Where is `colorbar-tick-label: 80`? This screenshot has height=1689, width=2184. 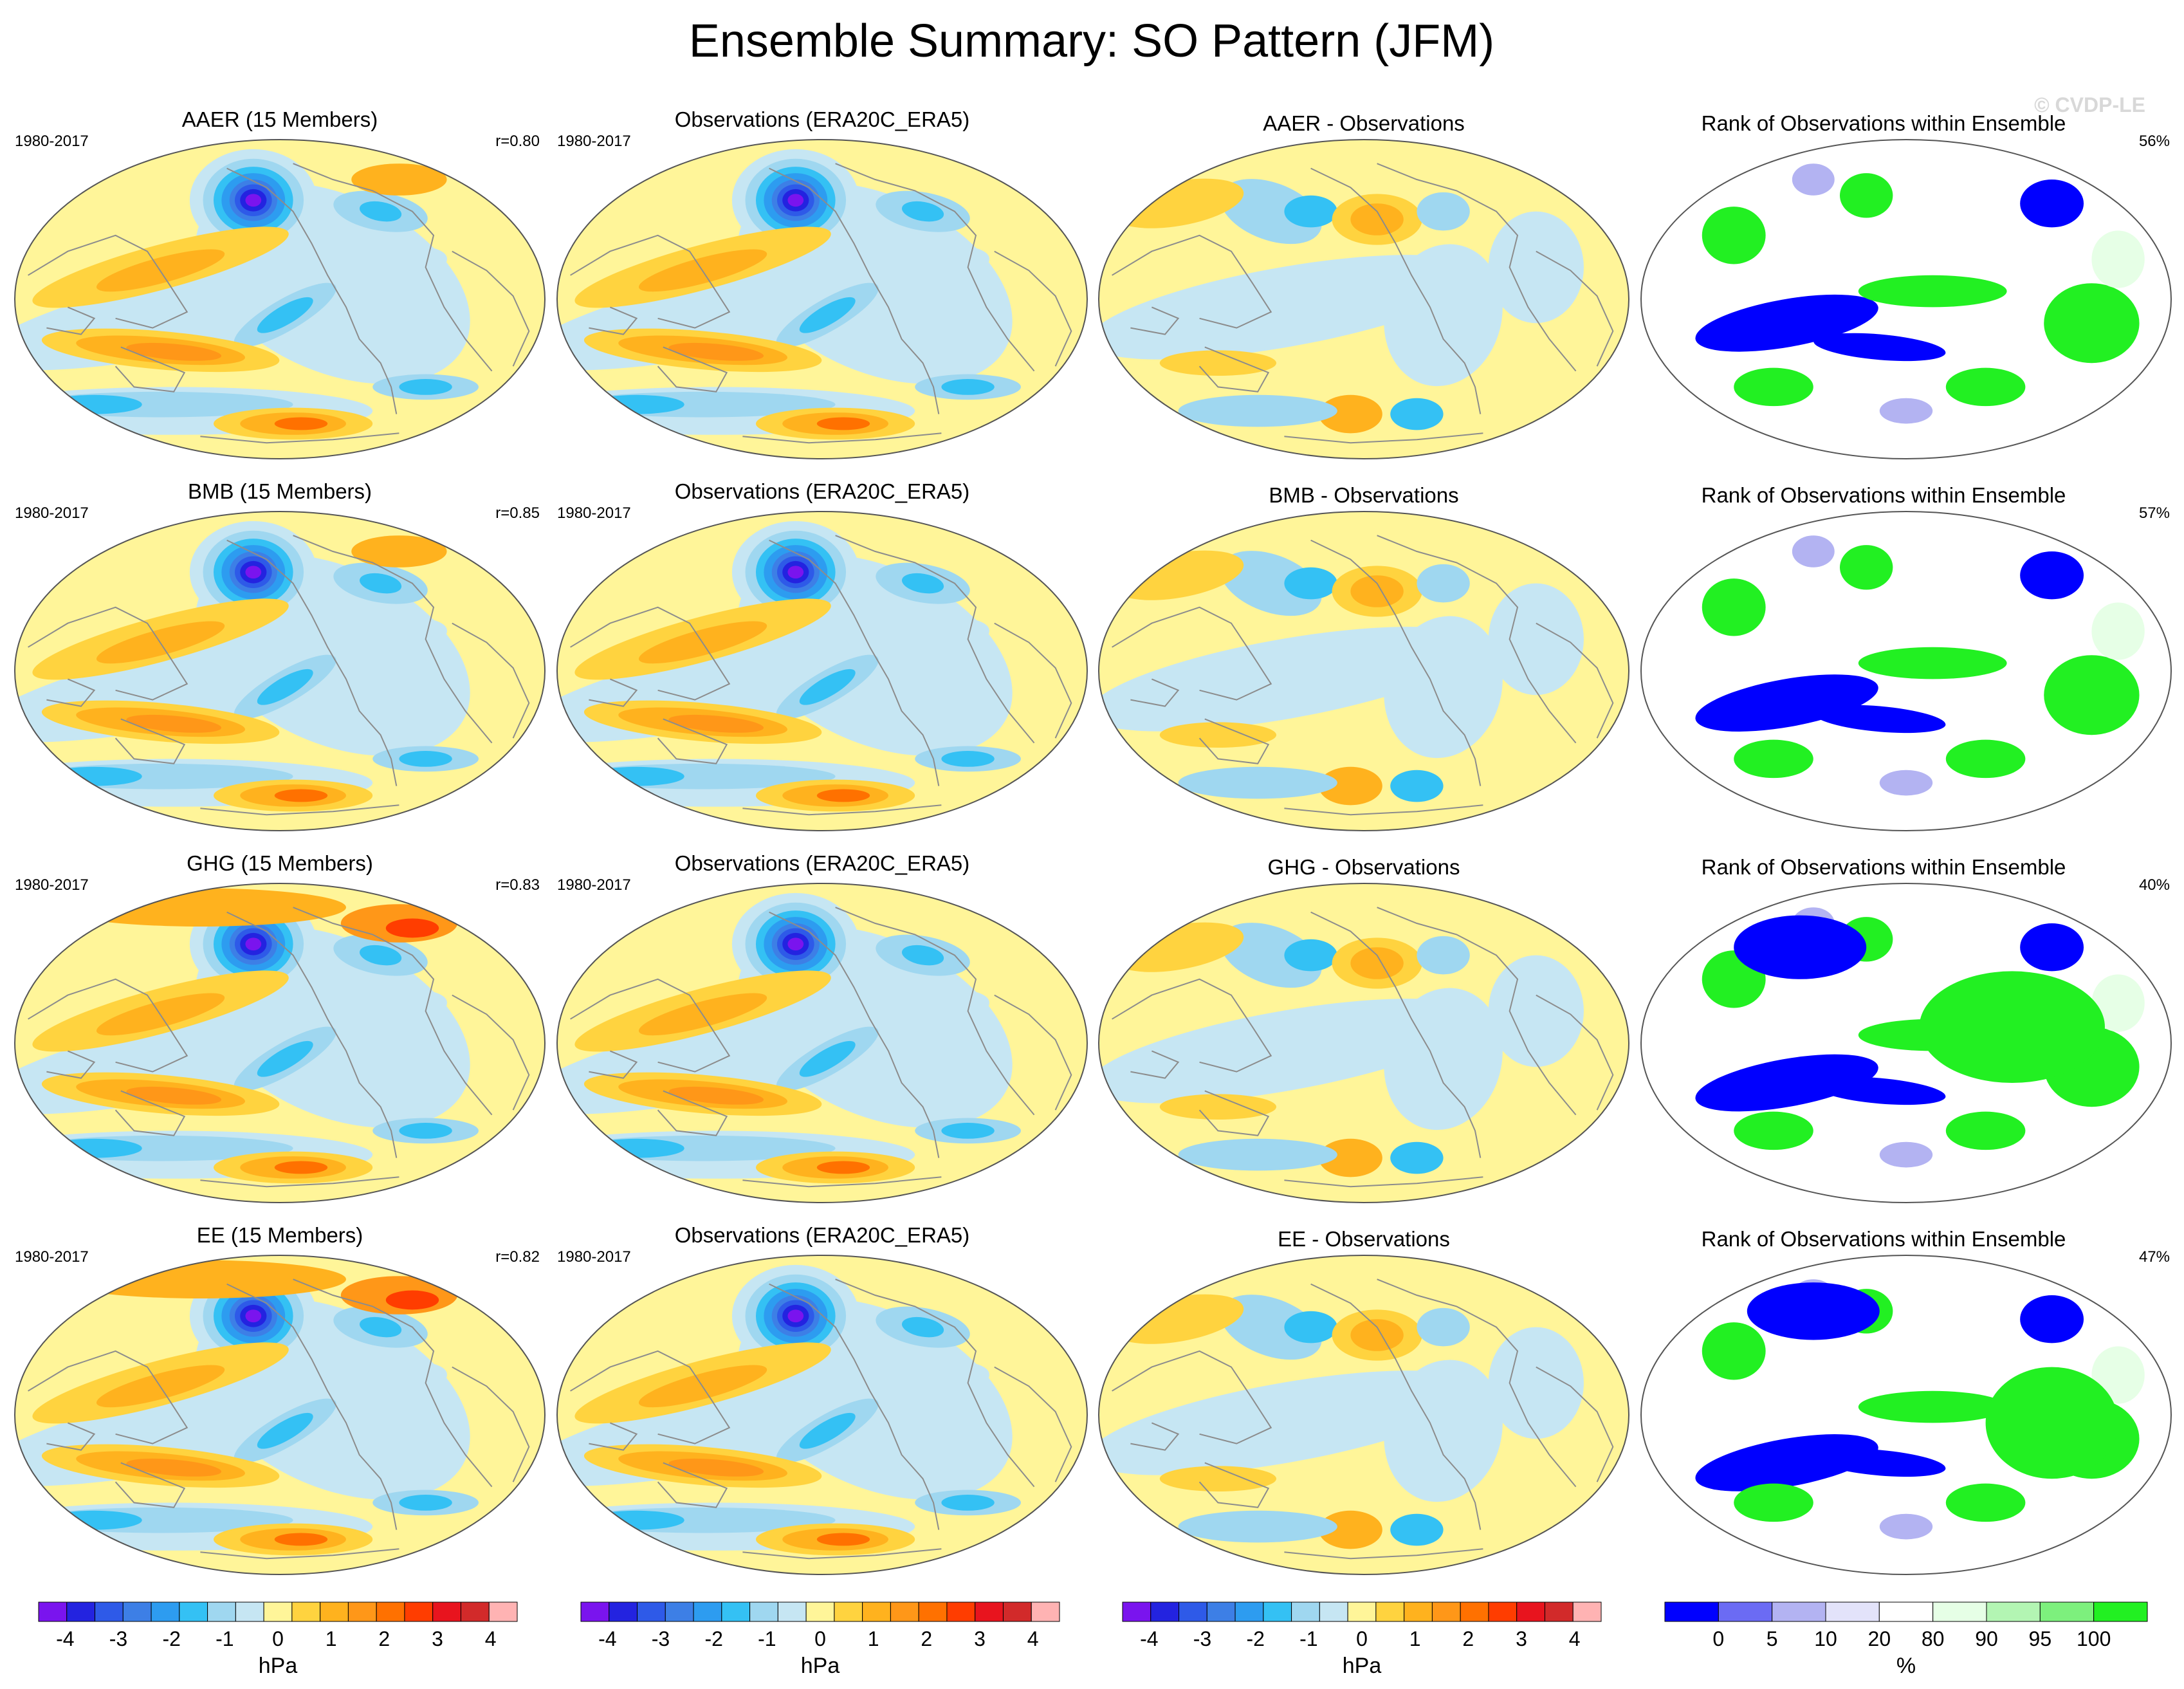
colorbar-tick-label: 80 is located at coordinates (1933, 1639).